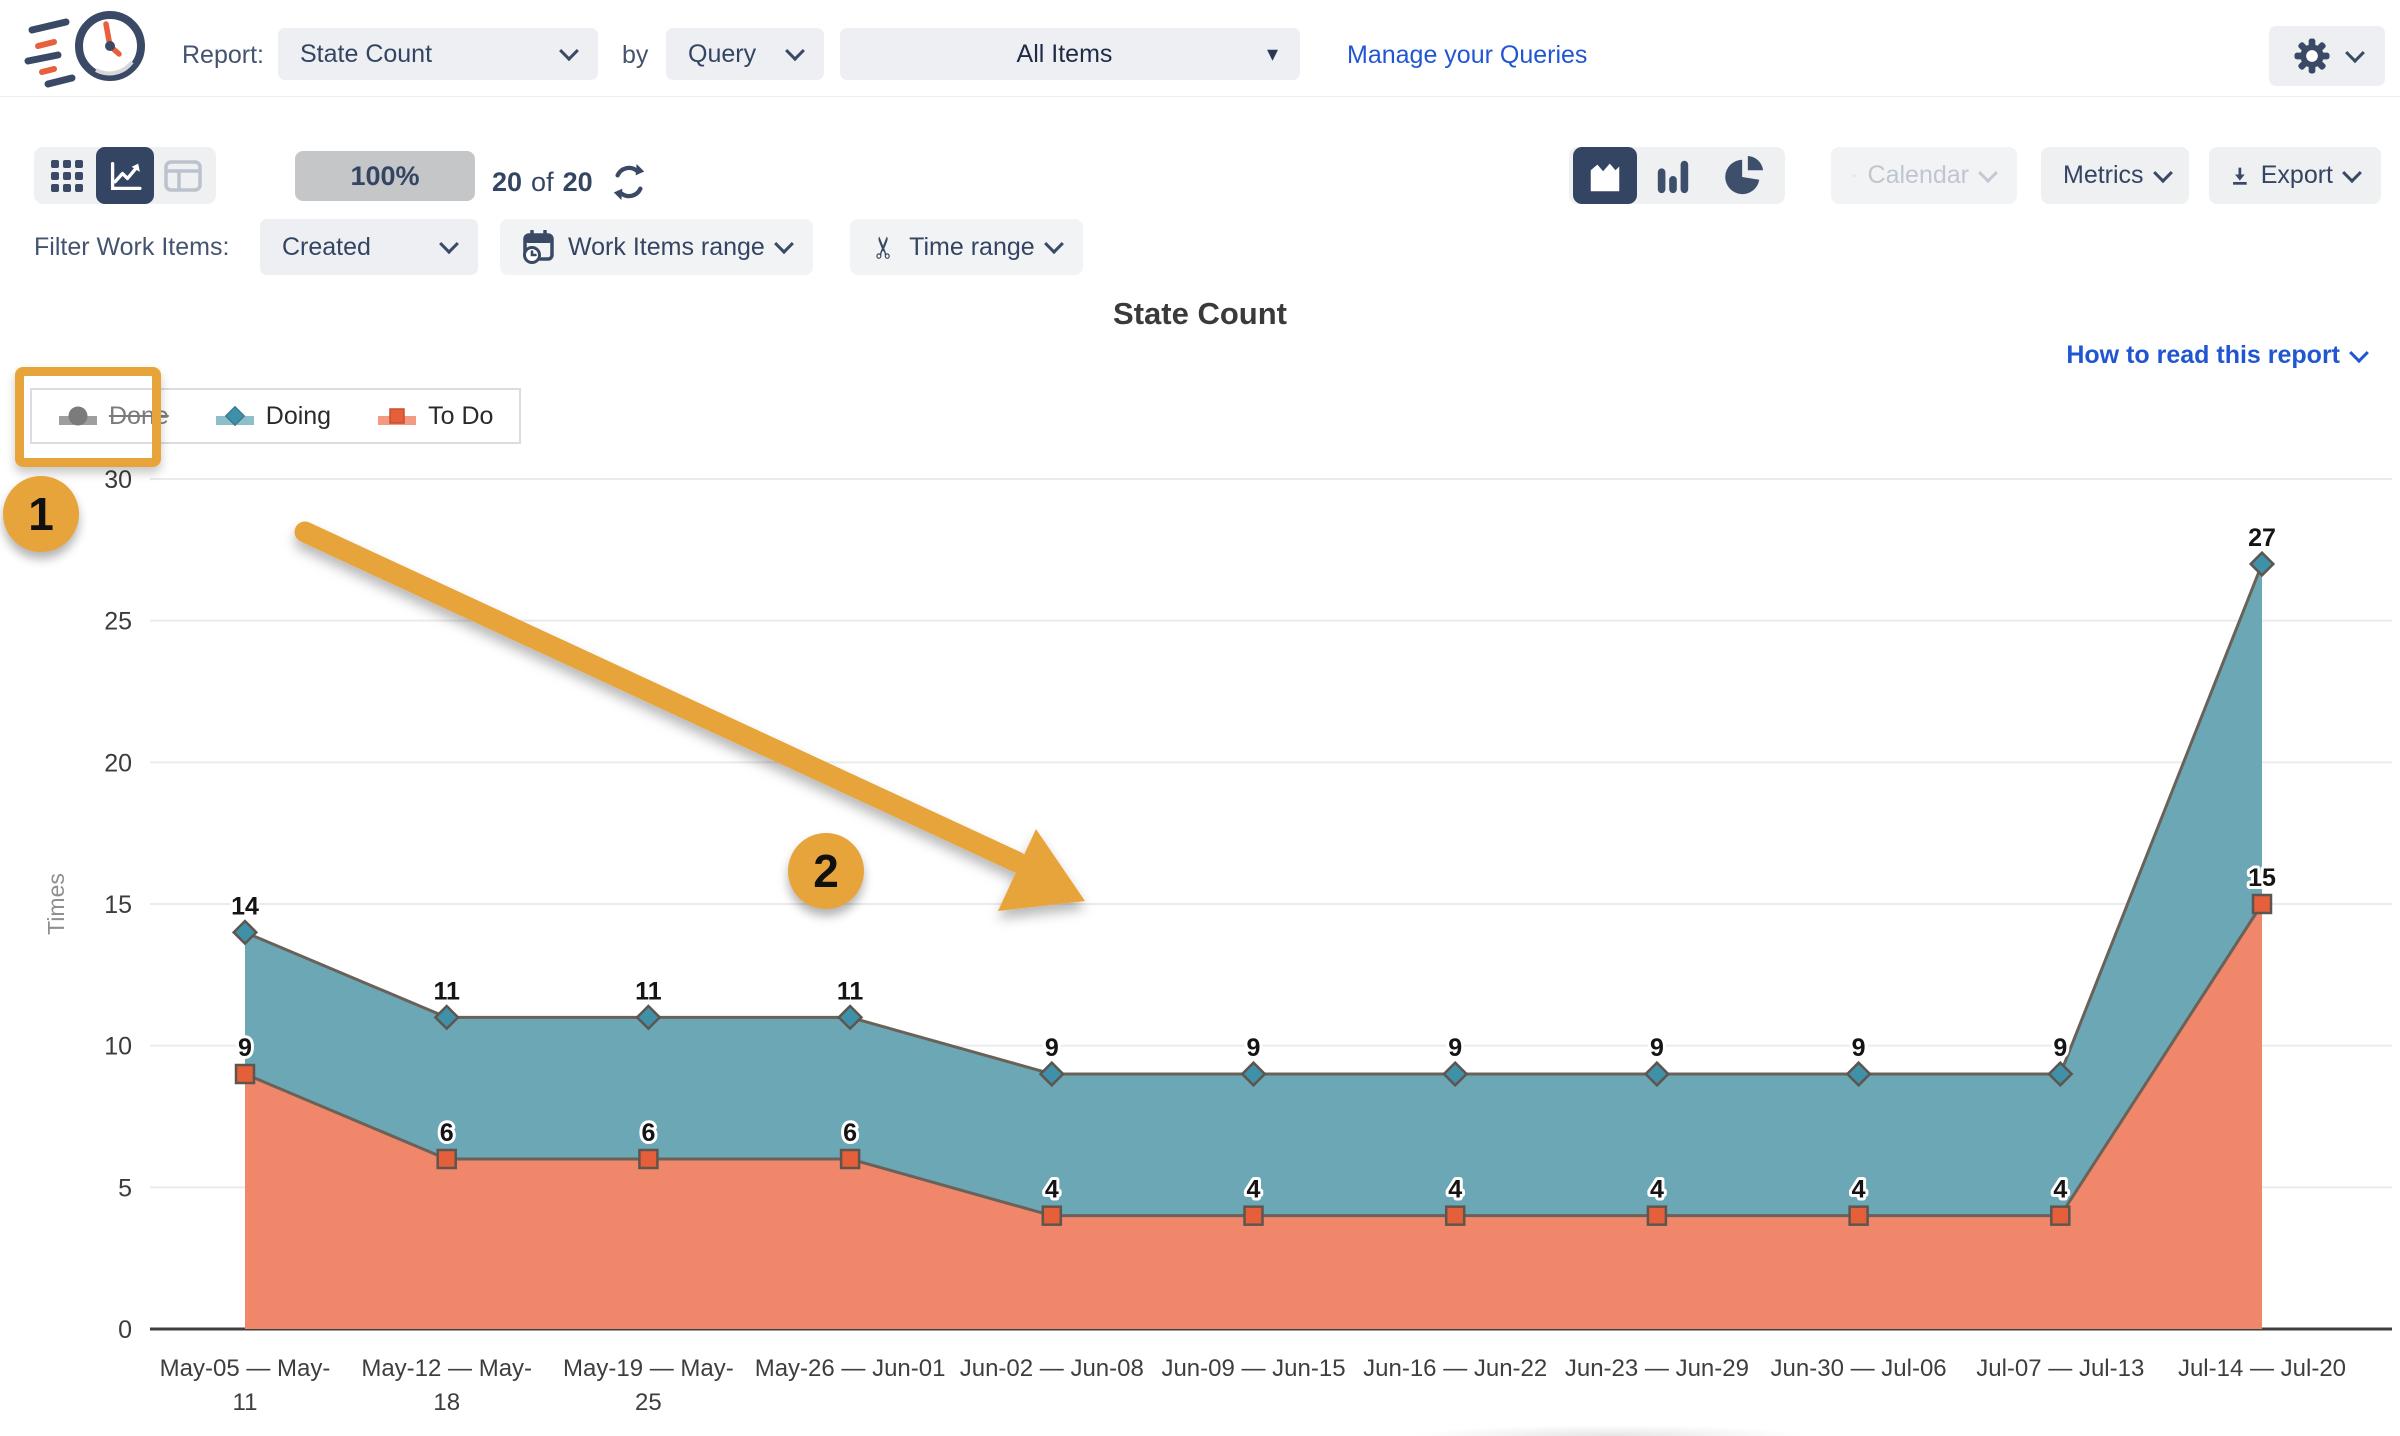  What do you see at coordinates (1918, 175) in the screenshot?
I see `calendar-label: Calendar` at bounding box center [1918, 175].